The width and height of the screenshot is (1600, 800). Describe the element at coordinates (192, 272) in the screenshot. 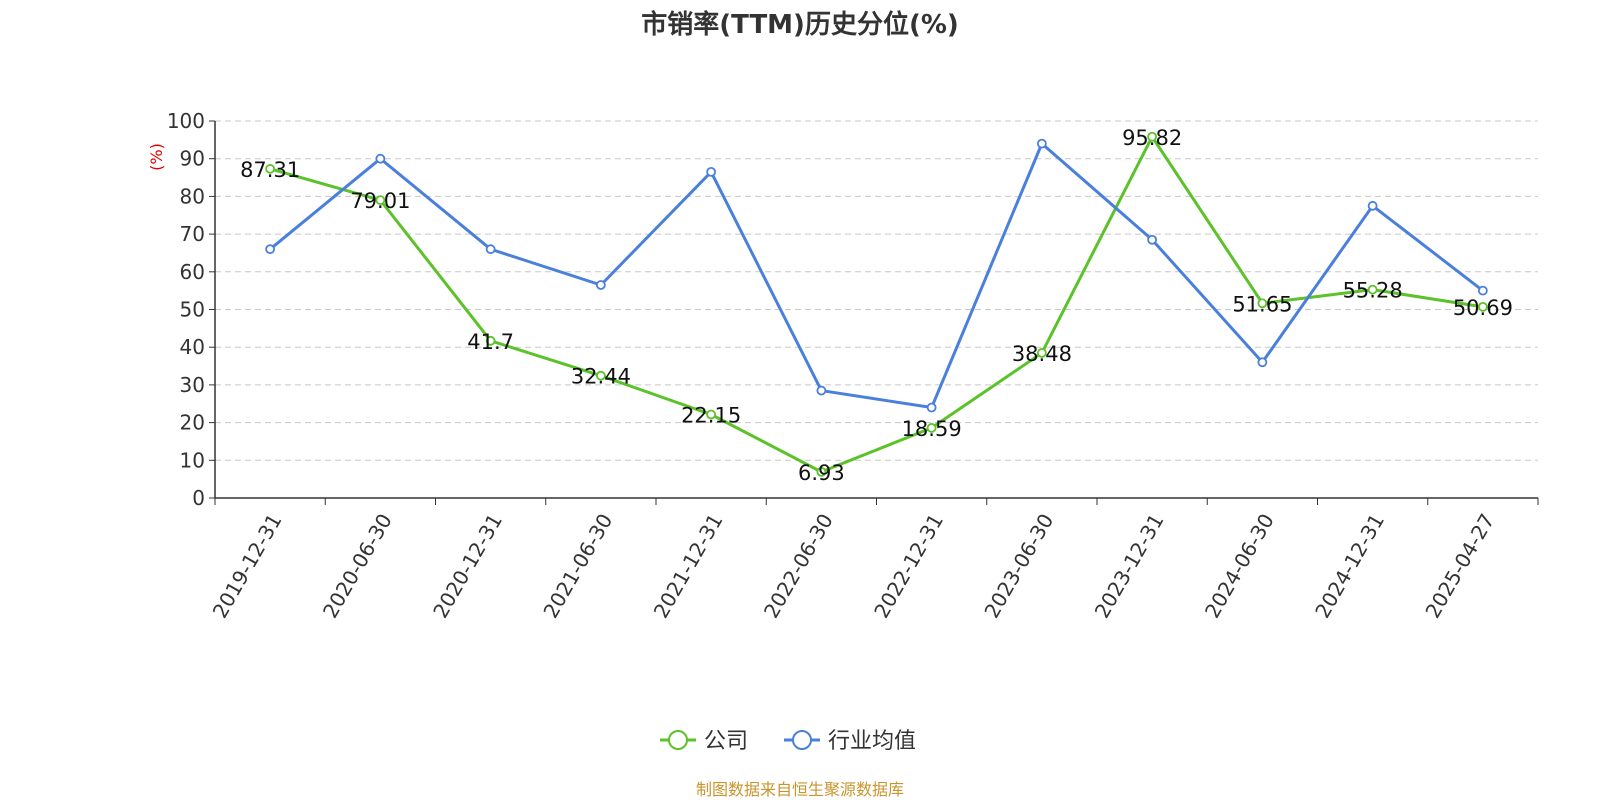

I see `y-tick-label: 60` at that location.